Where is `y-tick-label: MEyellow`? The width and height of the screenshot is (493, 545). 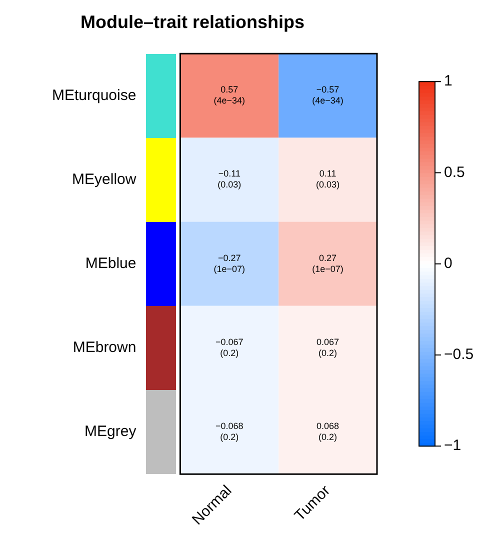 y-tick-label: MEyellow is located at coordinates (104, 179).